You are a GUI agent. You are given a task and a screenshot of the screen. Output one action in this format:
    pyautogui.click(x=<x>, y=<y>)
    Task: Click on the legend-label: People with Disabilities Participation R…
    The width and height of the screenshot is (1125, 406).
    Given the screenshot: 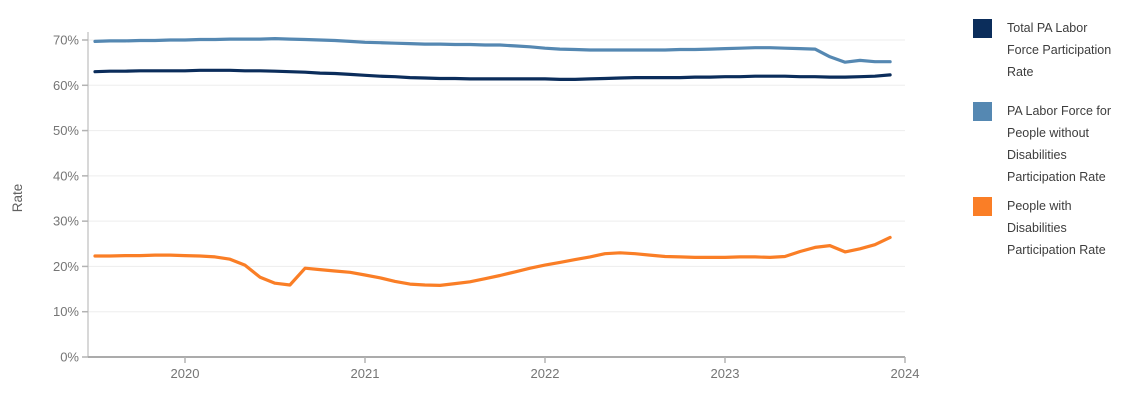 What is the action you would take?
    pyautogui.click(x=1056, y=228)
    